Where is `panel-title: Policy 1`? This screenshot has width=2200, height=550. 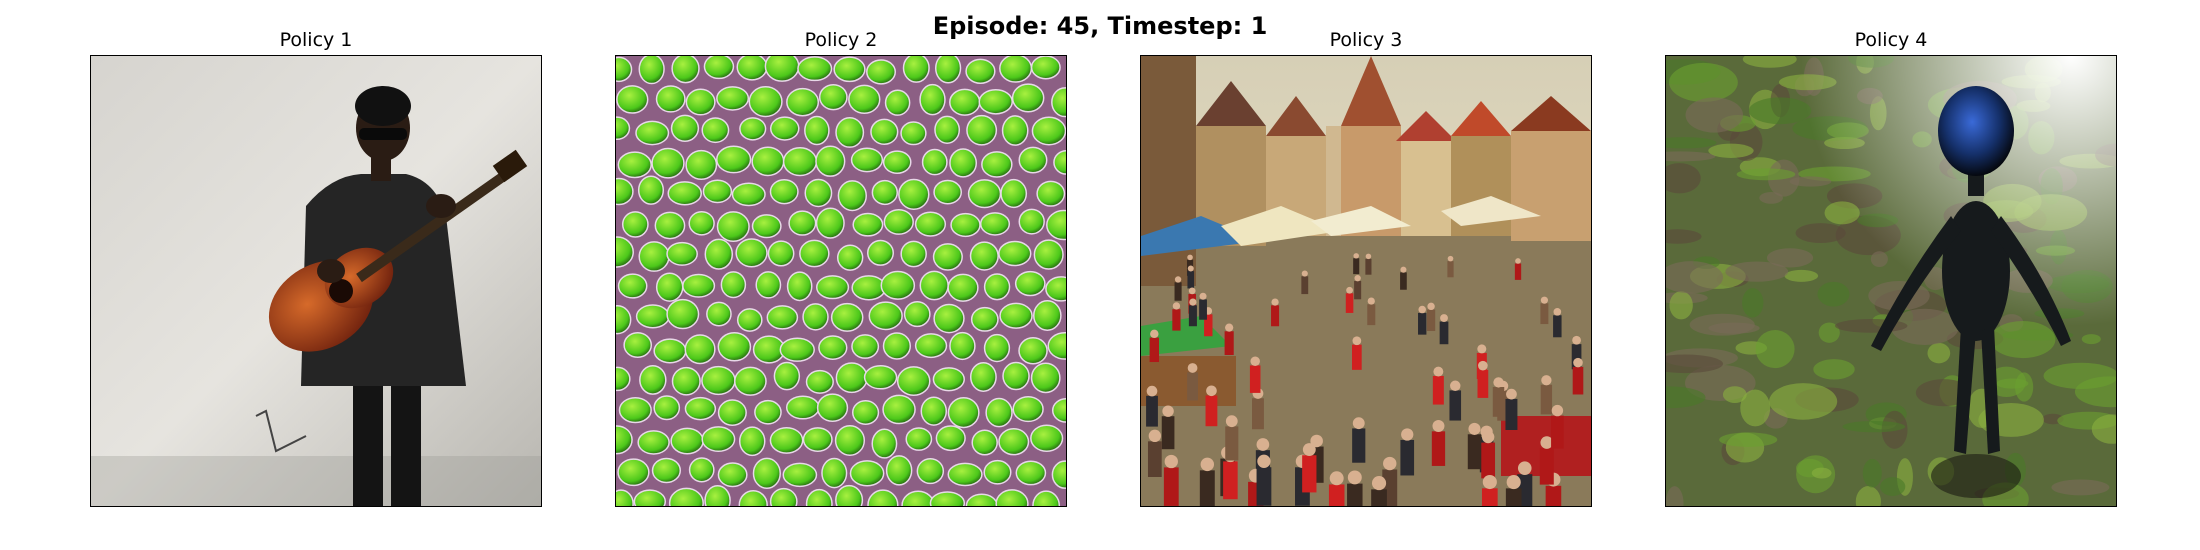 panel-title: Policy 1 is located at coordinates (316, 40).